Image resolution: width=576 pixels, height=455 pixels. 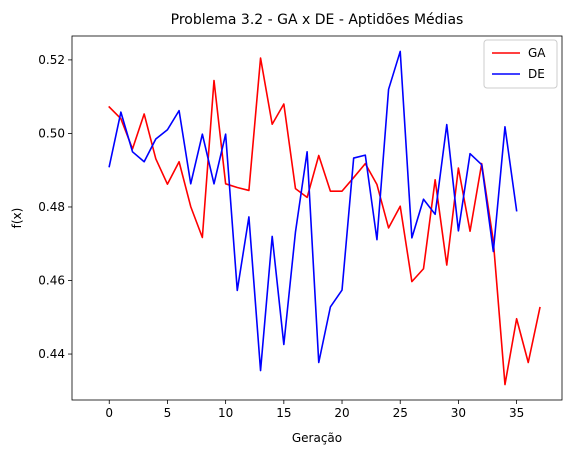 I want to click on x-tick-label: 0, so click(x=109, y=413).